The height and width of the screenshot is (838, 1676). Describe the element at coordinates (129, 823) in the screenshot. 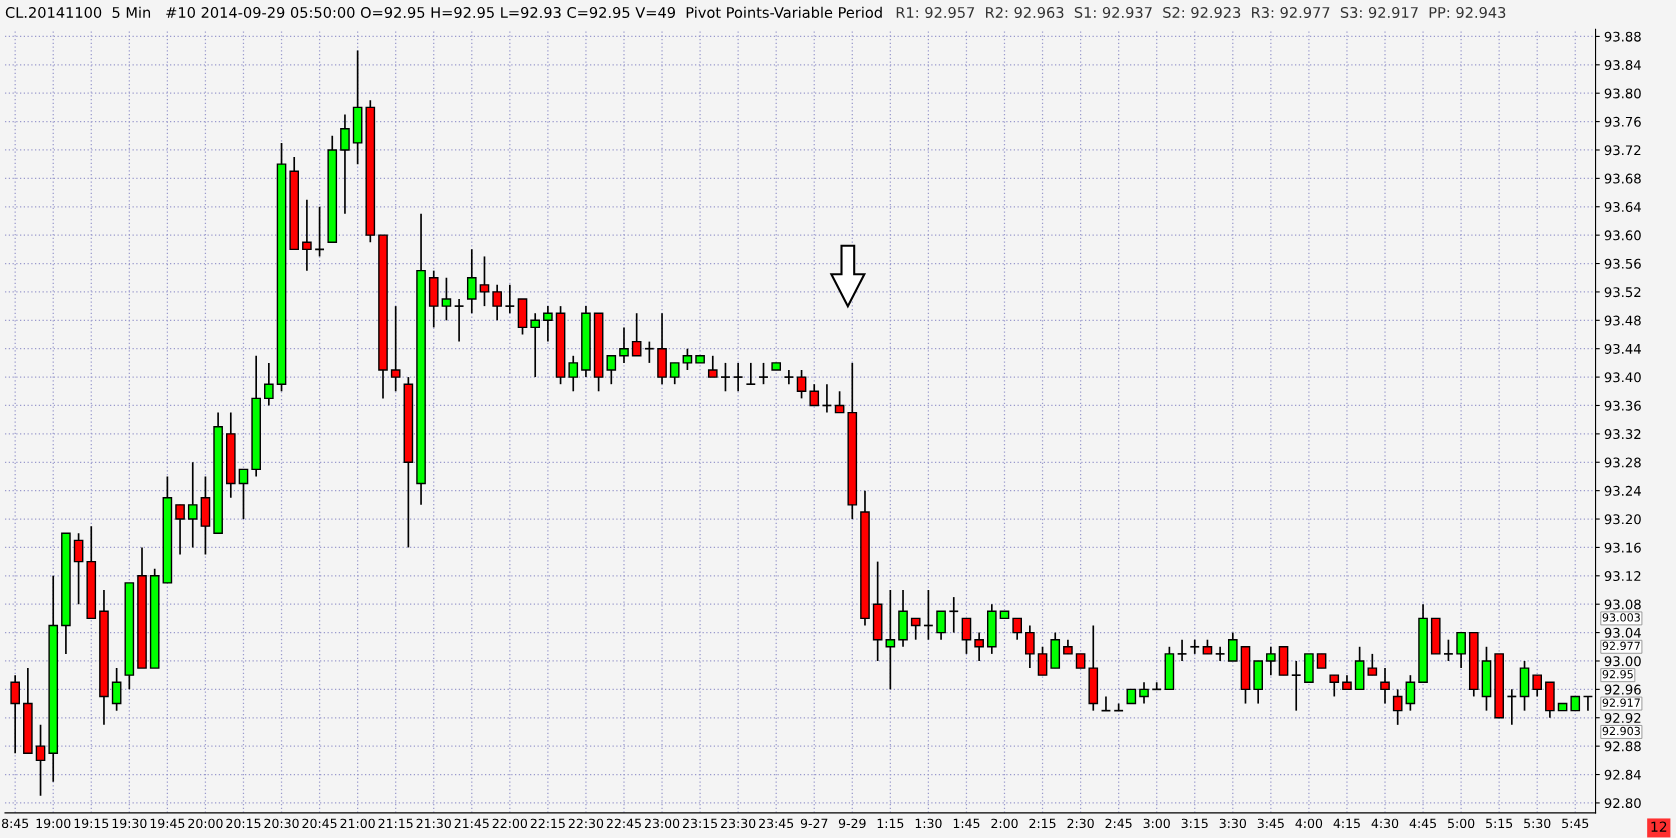

I see `x-tick-label: 19:30` at that location.